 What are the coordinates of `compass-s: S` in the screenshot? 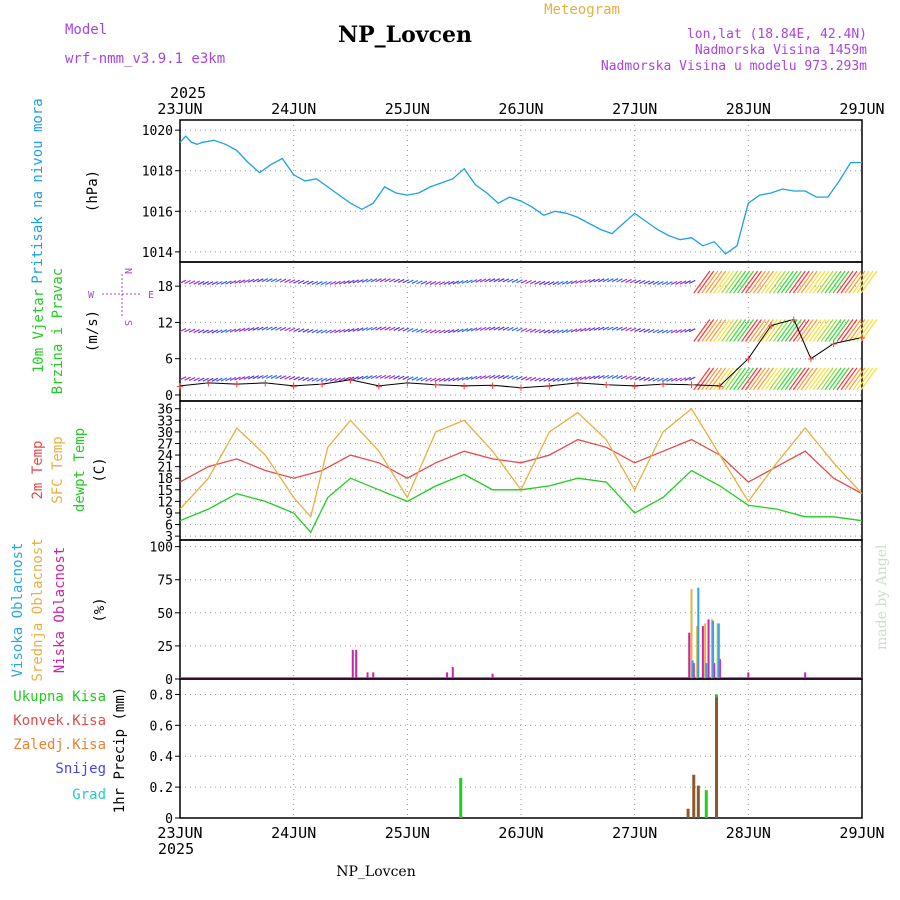 It's located at (127, 323).